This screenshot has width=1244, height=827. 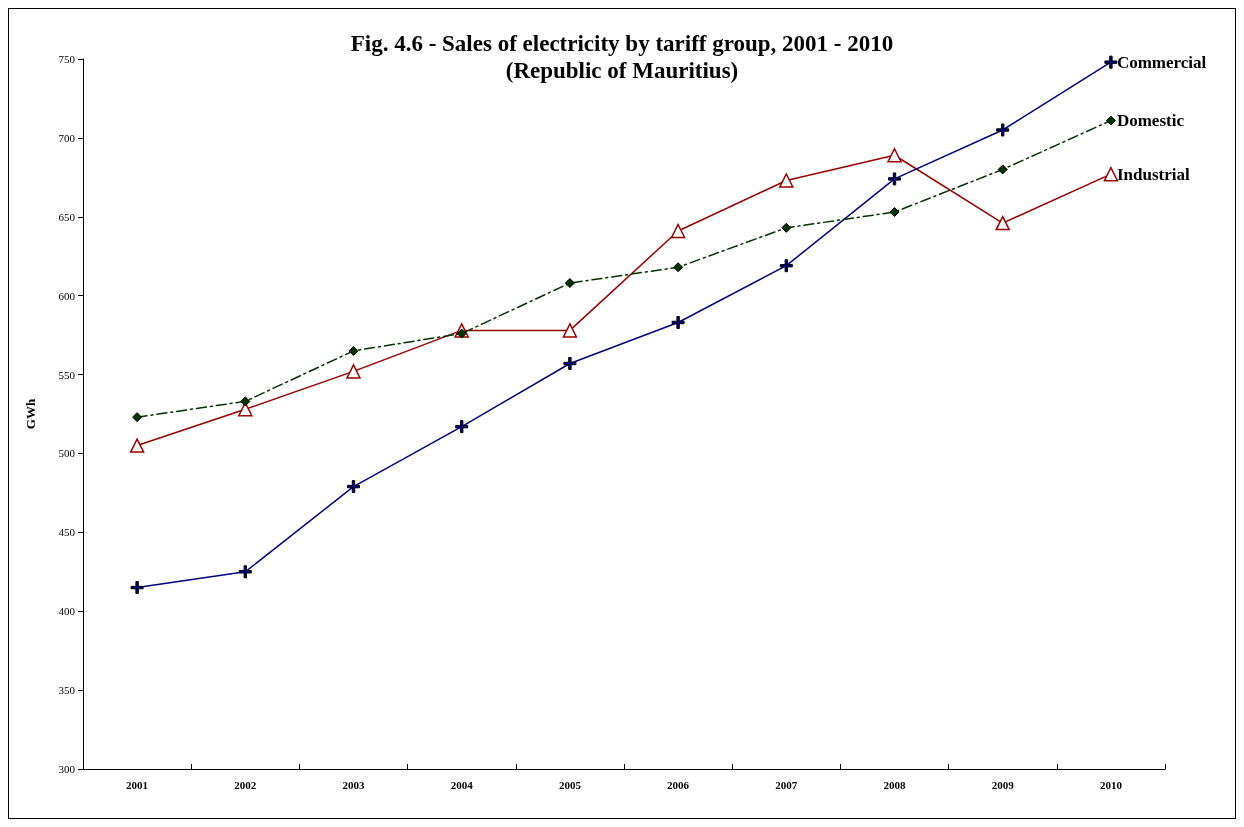 What do you see at coordinates (353, 784) in the screenshot?
I see `x-tick-label: 2003` at bounding box center [353, 784].